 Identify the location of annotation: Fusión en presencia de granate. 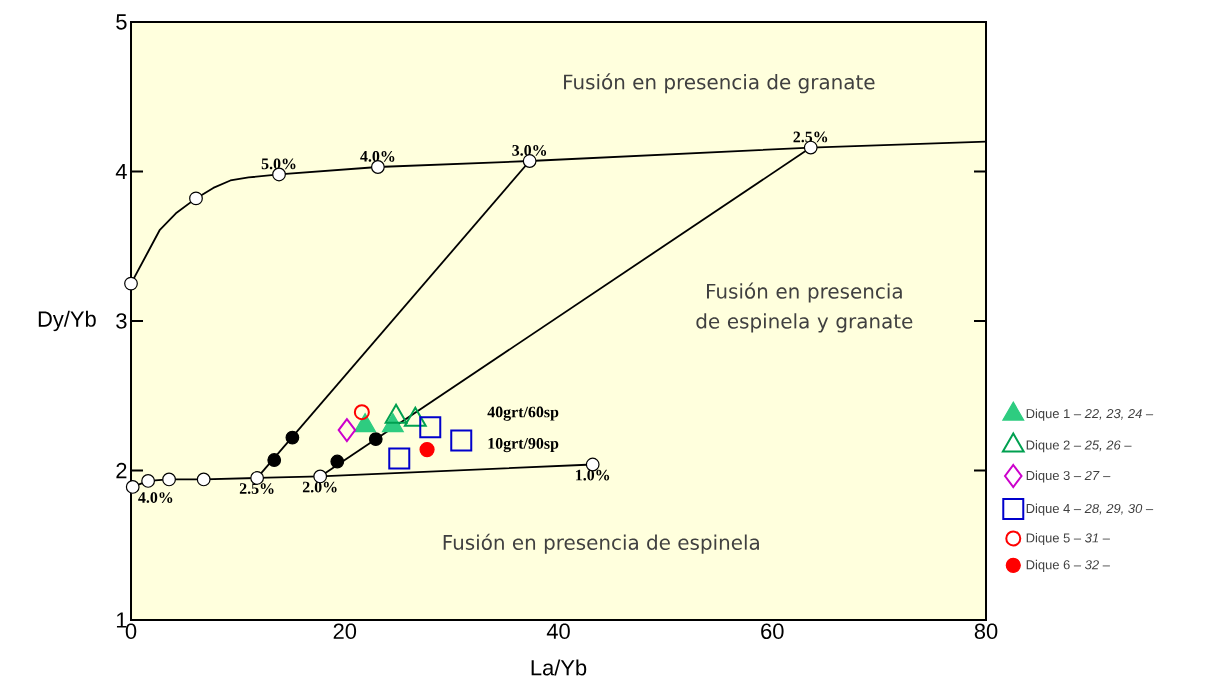
(719, 83).